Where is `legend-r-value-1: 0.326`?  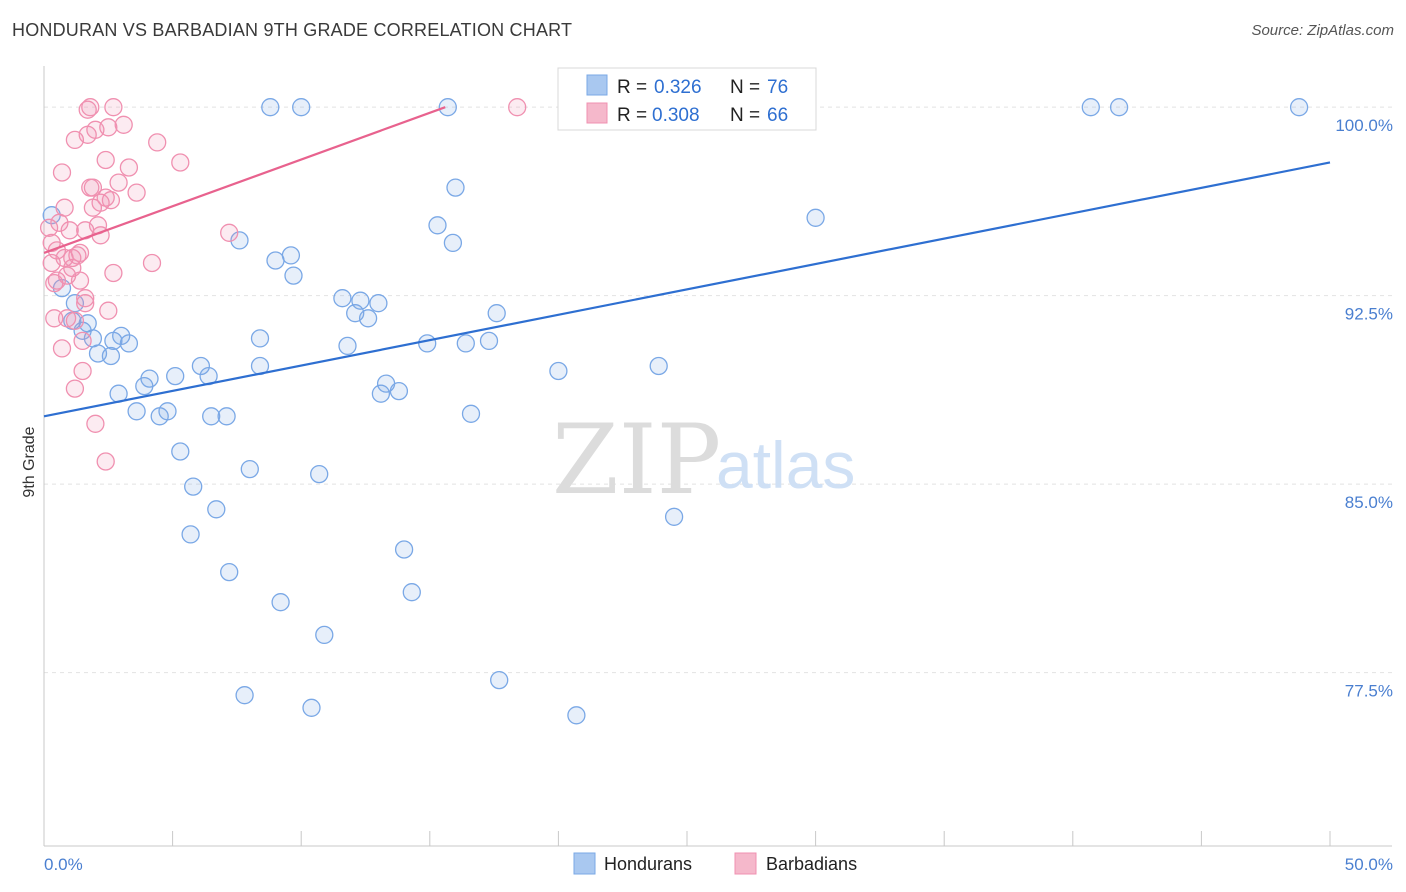 legend-r-value-1: 0.326 is located at coordinates (678, 87).